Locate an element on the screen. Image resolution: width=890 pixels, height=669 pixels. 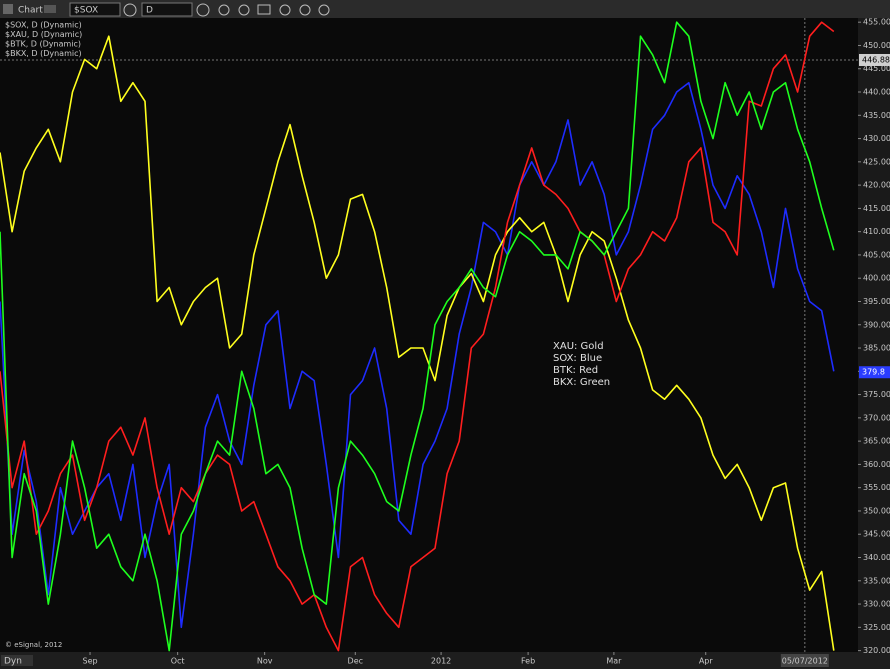
step-button is located at coordinates (305, 10).